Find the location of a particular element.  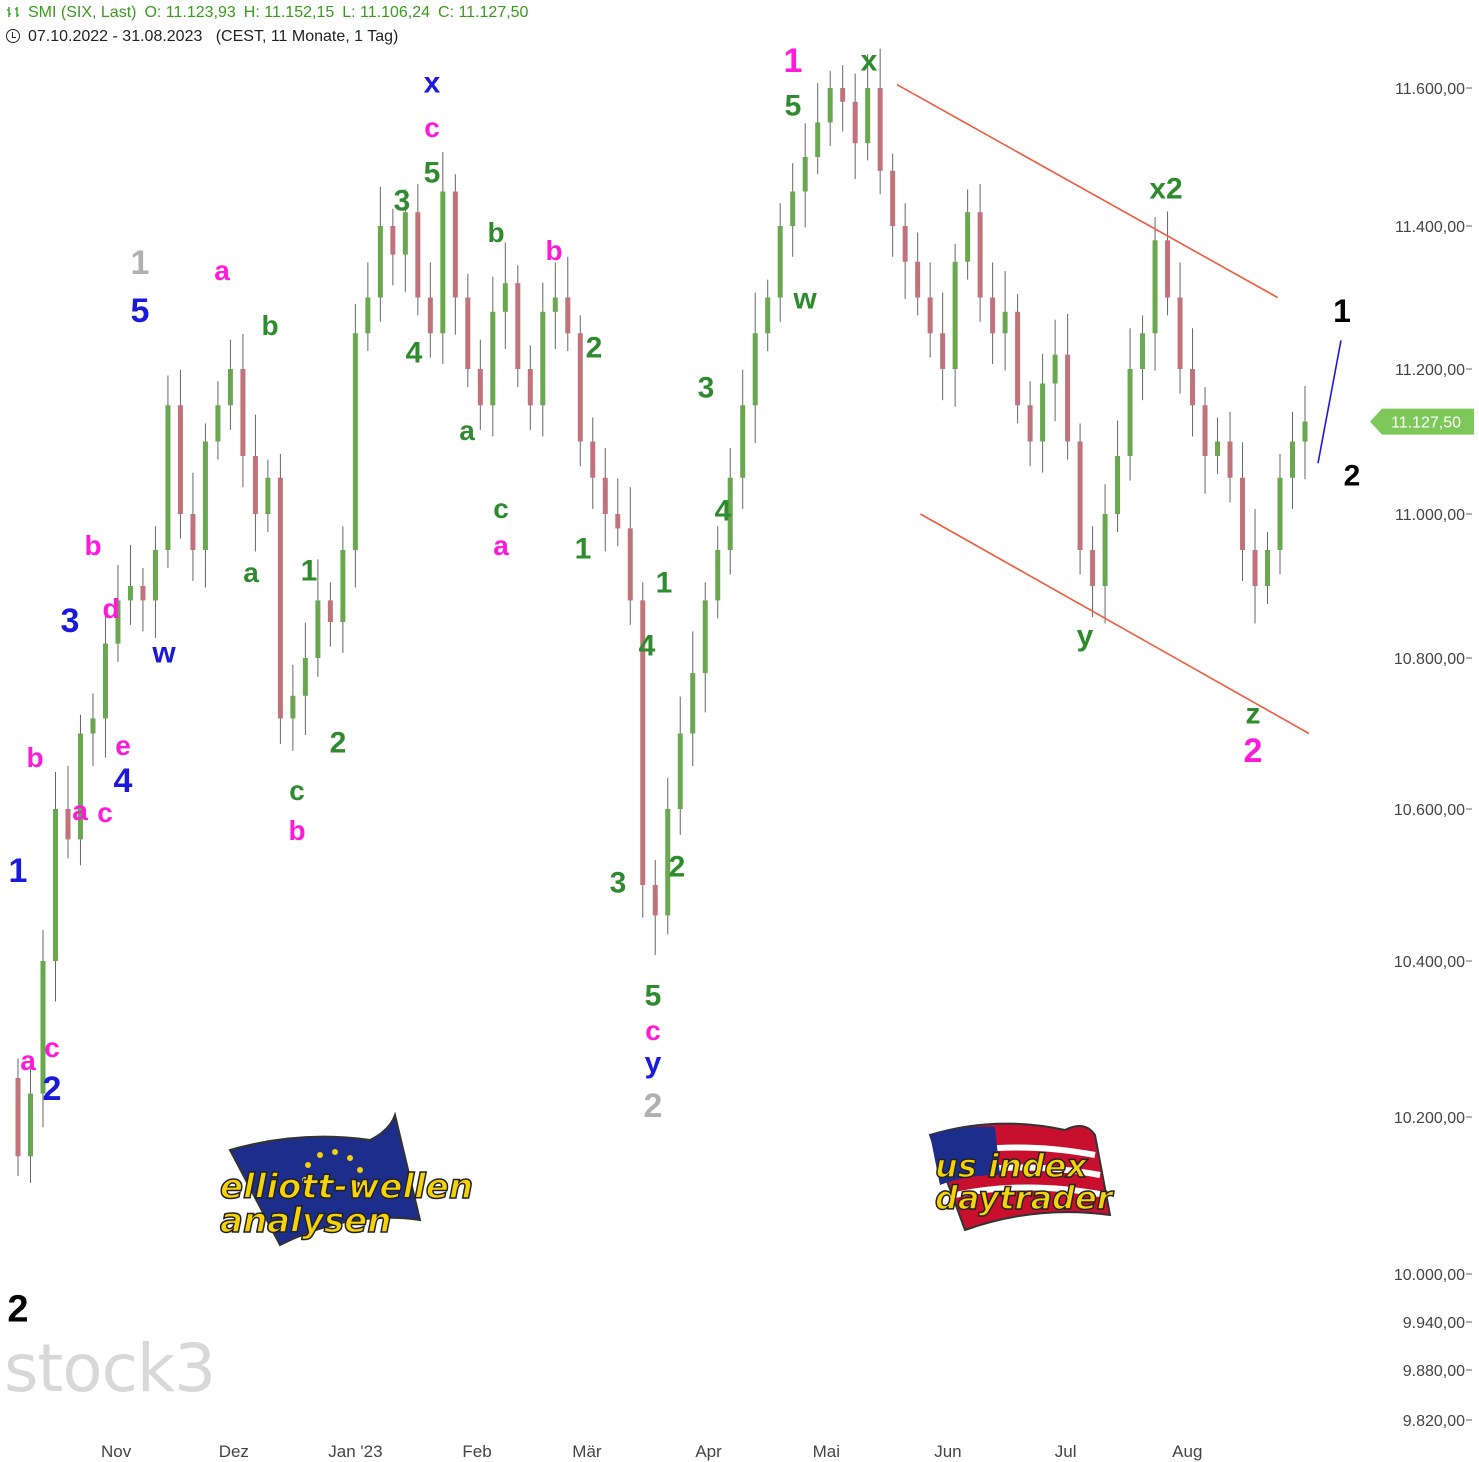

x-axis-label: Mai is located at coordinates (826, 1451).